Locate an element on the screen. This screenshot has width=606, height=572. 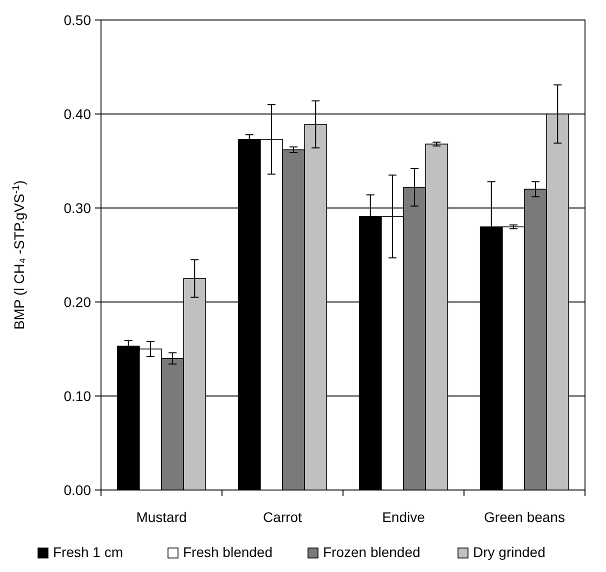
y-tick-label: 0.30 is located at coordinates (78, 208).